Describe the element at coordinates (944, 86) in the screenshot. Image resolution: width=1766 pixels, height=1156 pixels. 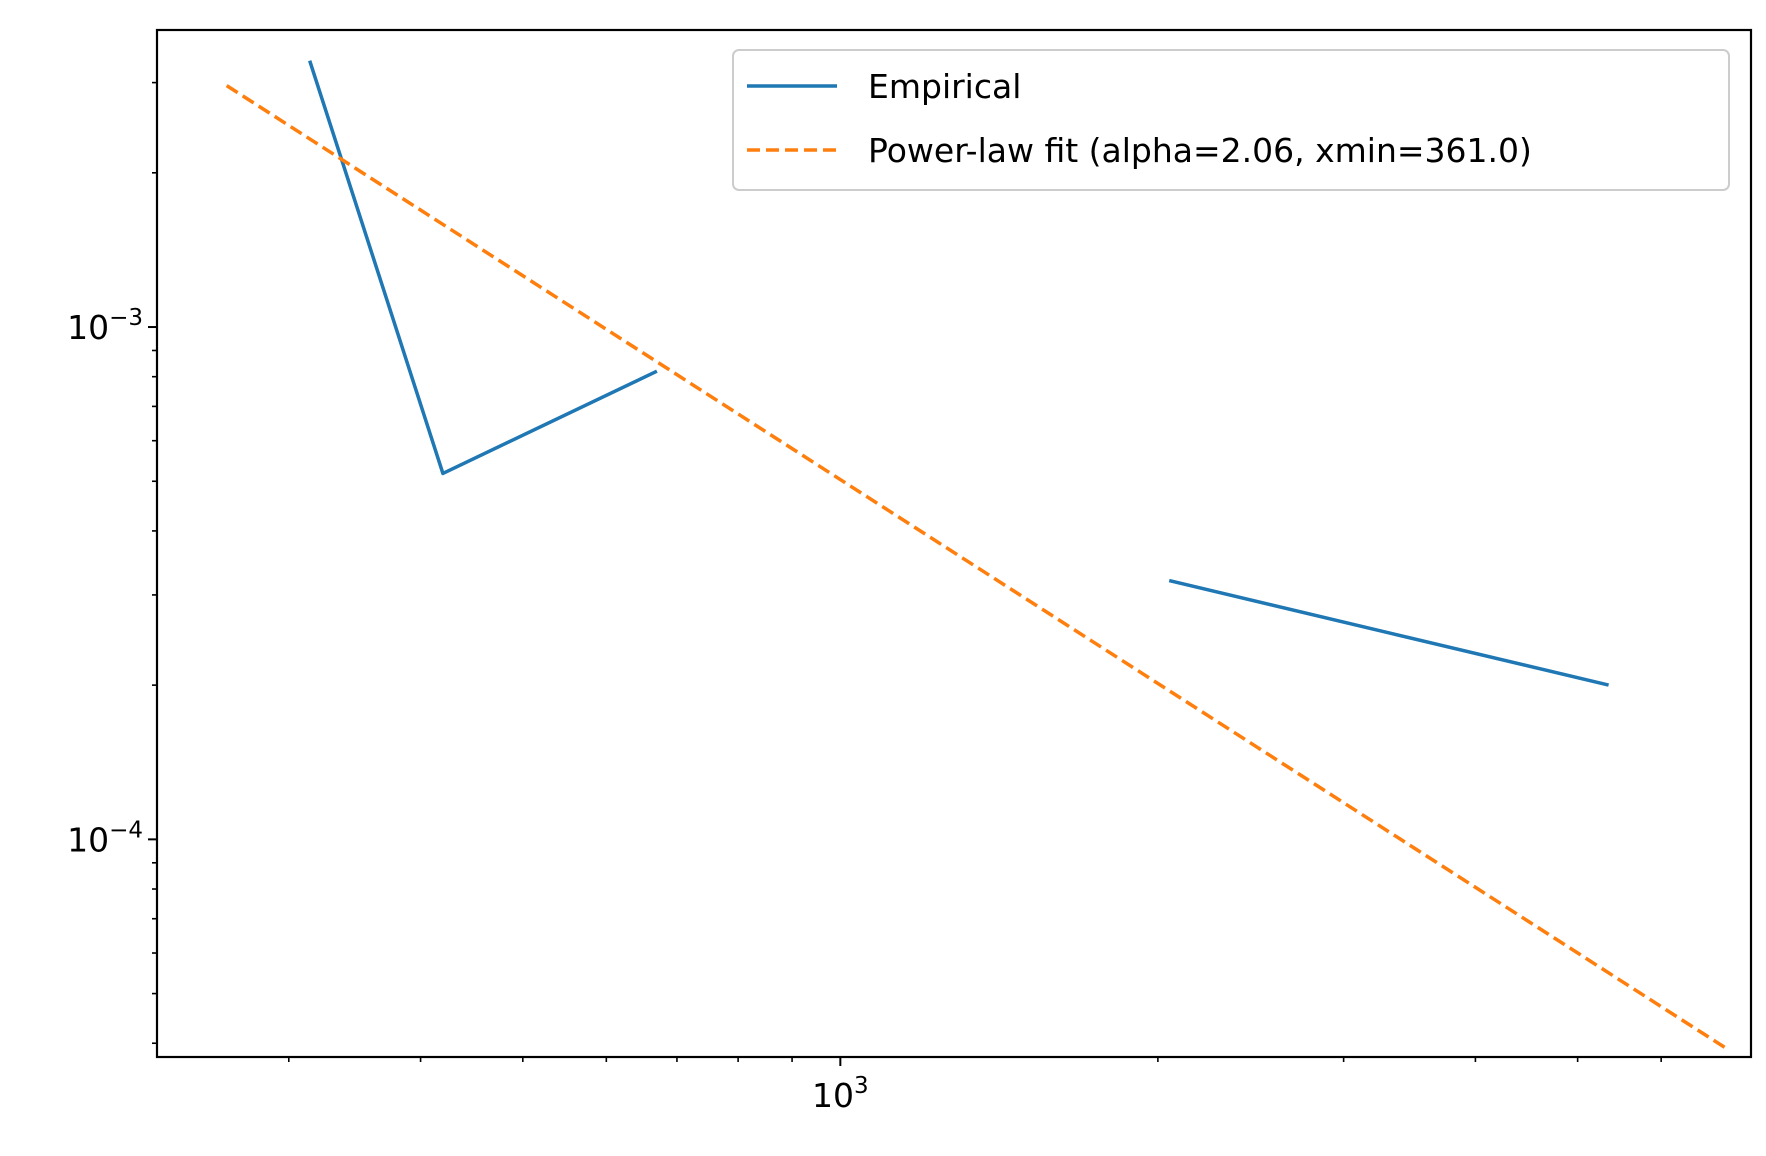
I see `legend-label-empirical: Empirical` at that location.